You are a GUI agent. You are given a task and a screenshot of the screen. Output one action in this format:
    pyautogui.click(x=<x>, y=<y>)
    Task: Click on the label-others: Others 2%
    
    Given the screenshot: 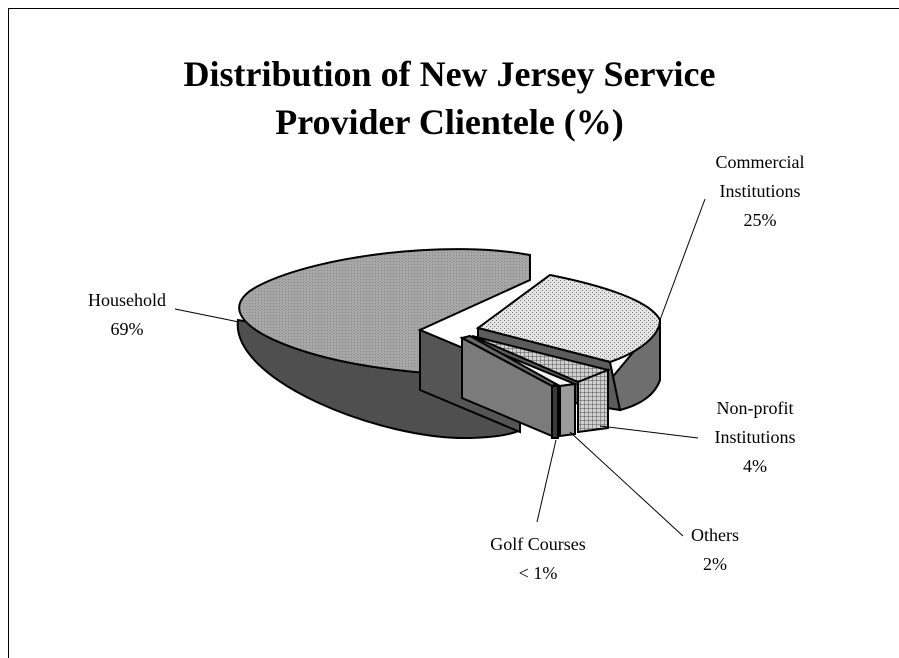 What is the action you would take?
    pyautogui.click(x=715, y=549)
    